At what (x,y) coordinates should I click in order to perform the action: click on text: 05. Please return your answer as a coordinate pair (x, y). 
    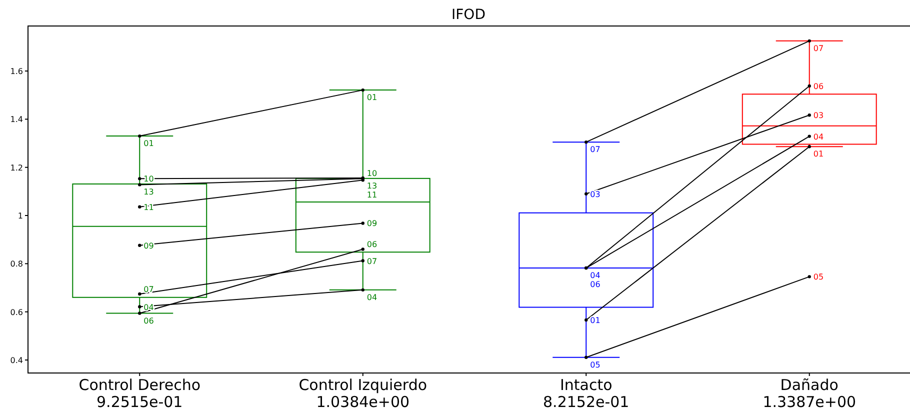
    Looking at the image, I should click on (595, 365).